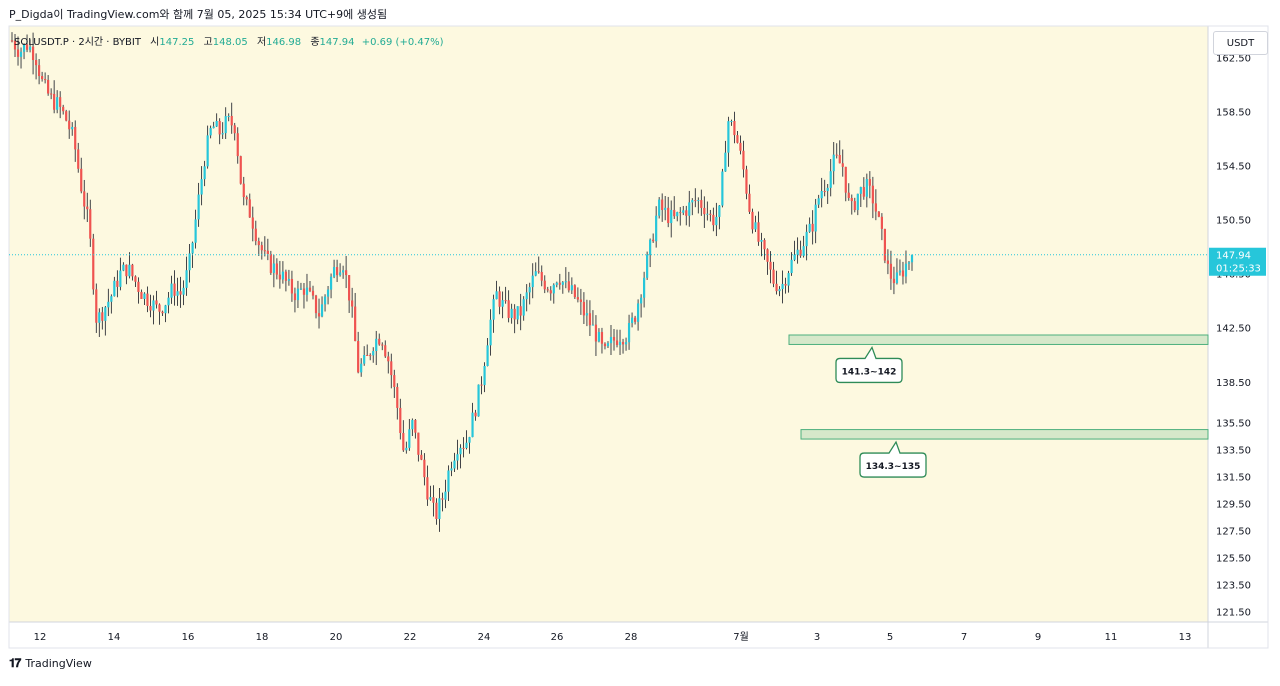 The height and width of the screenshot is (686, 1280). I want to click on x-tick-label: 3, so click(817, 637).